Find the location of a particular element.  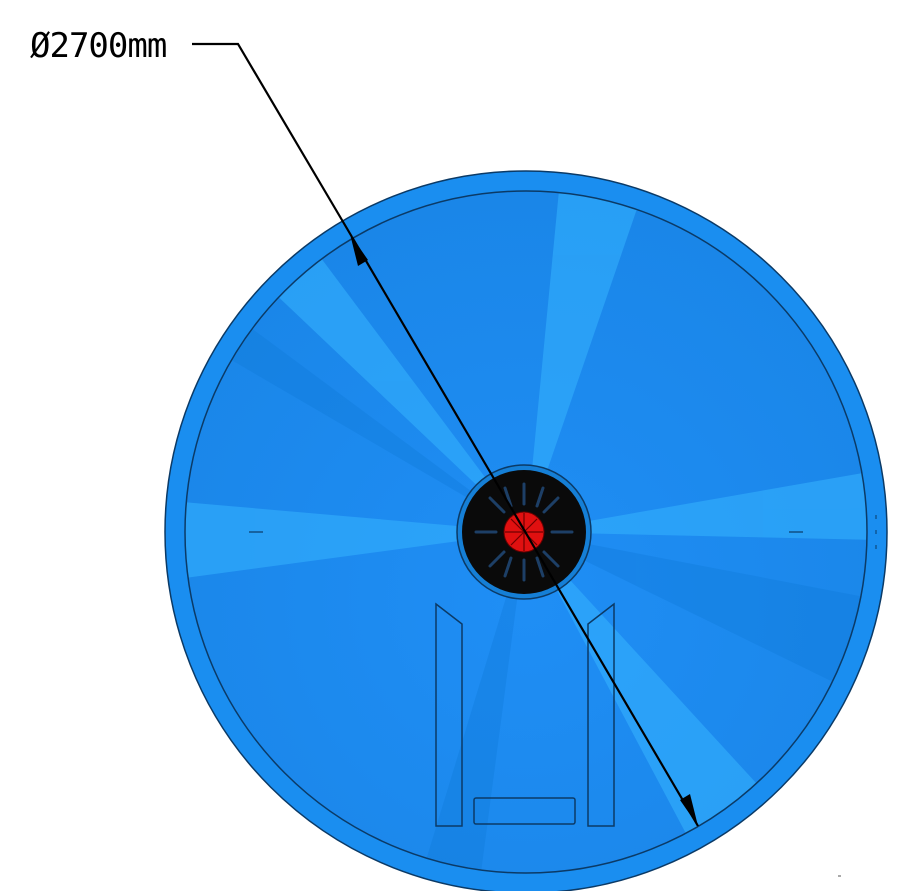

diameter-label: Ø2700mm is located at coordinates (98, 46).